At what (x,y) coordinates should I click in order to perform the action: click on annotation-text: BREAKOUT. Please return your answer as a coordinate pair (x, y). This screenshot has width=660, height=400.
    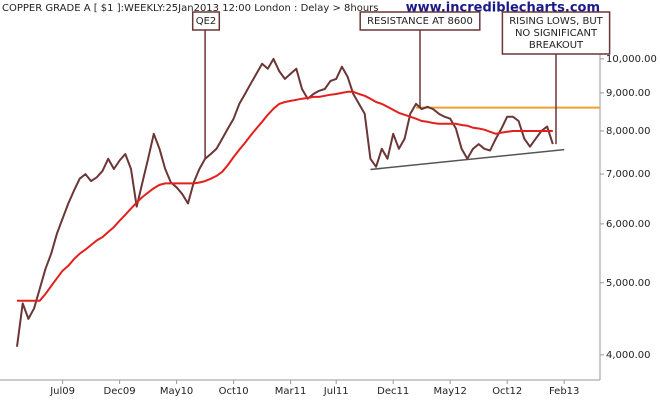
    Looking at the image, I should click on (556, 45).